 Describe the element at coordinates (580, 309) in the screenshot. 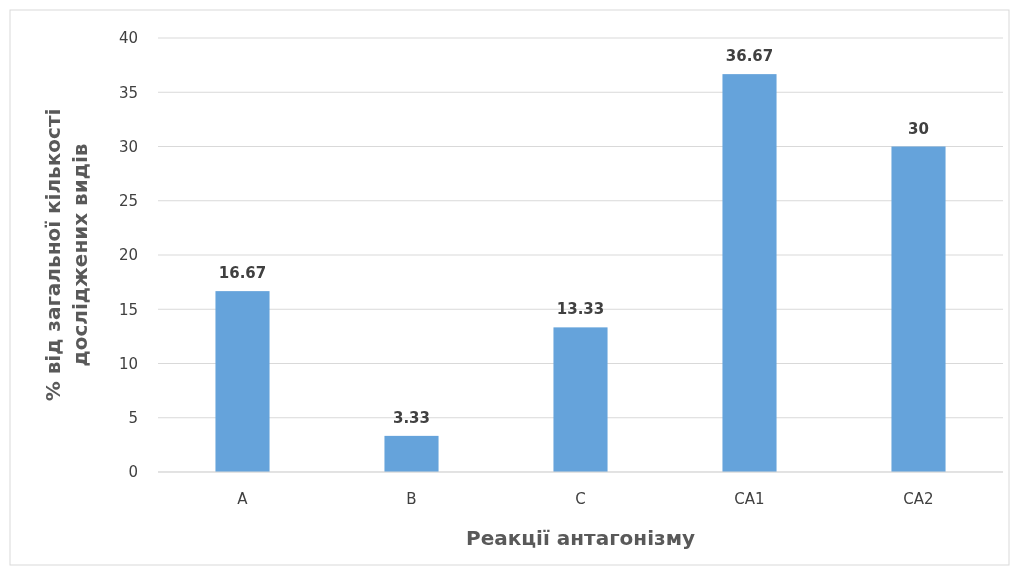

I see `data-label: 13.33` at that location.